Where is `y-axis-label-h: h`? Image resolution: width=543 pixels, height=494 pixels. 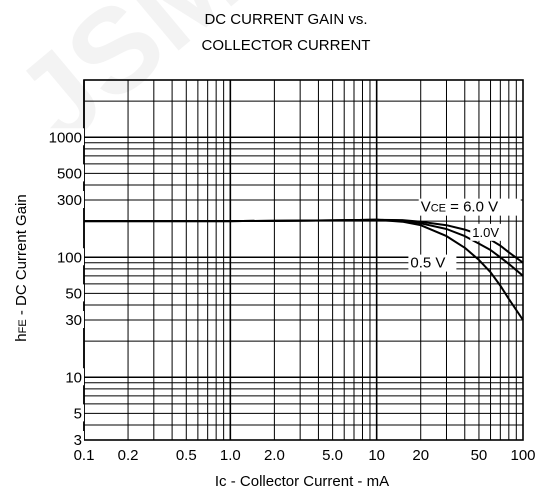 y-axis-label-h: h is located at coordinates (21, 337).